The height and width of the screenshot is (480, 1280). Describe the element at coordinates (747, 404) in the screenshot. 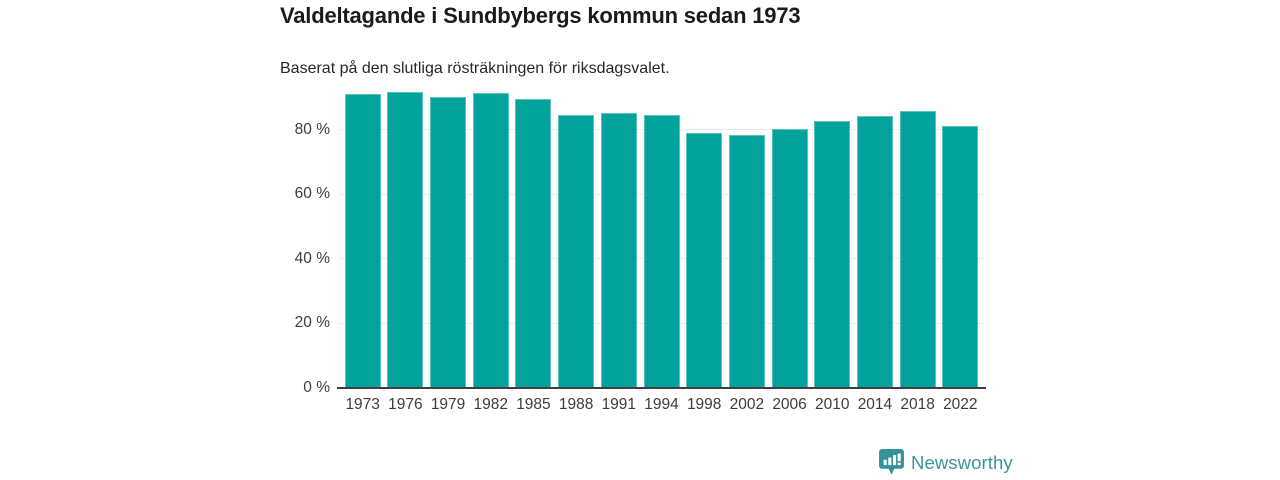

I see `x-tick-label: 2002` at that location.